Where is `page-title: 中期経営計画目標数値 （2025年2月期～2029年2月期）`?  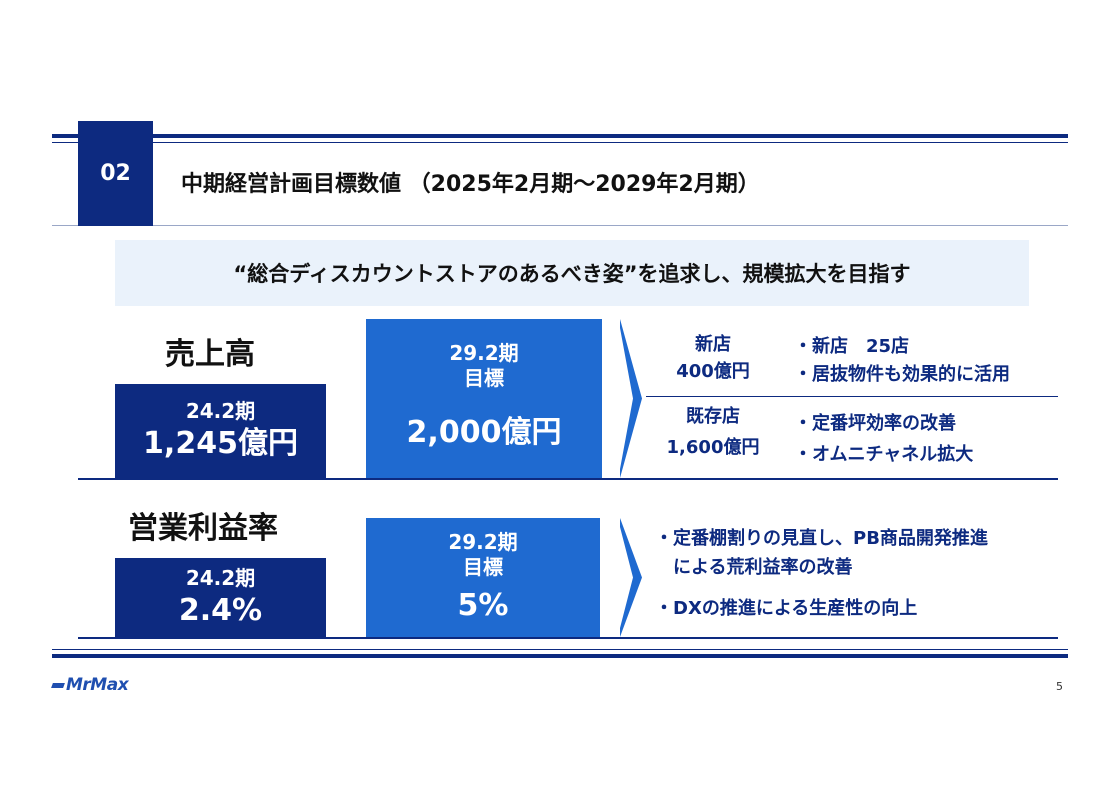
page-title: 中期経営計画目標数値 （2025年2月期～2029年2月期） is located at coordinates (470, 184).